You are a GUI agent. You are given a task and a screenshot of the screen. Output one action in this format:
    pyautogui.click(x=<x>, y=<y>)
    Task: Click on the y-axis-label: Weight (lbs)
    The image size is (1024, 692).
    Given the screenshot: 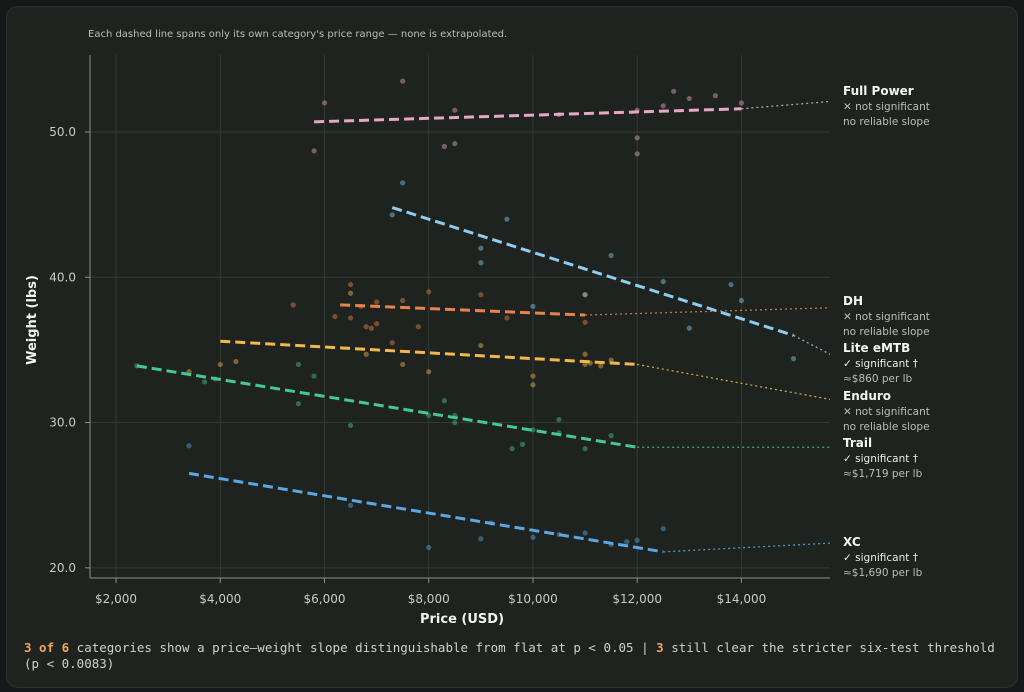 What is the action you would take?
    pyautogui.click(x=32, y=320)
    